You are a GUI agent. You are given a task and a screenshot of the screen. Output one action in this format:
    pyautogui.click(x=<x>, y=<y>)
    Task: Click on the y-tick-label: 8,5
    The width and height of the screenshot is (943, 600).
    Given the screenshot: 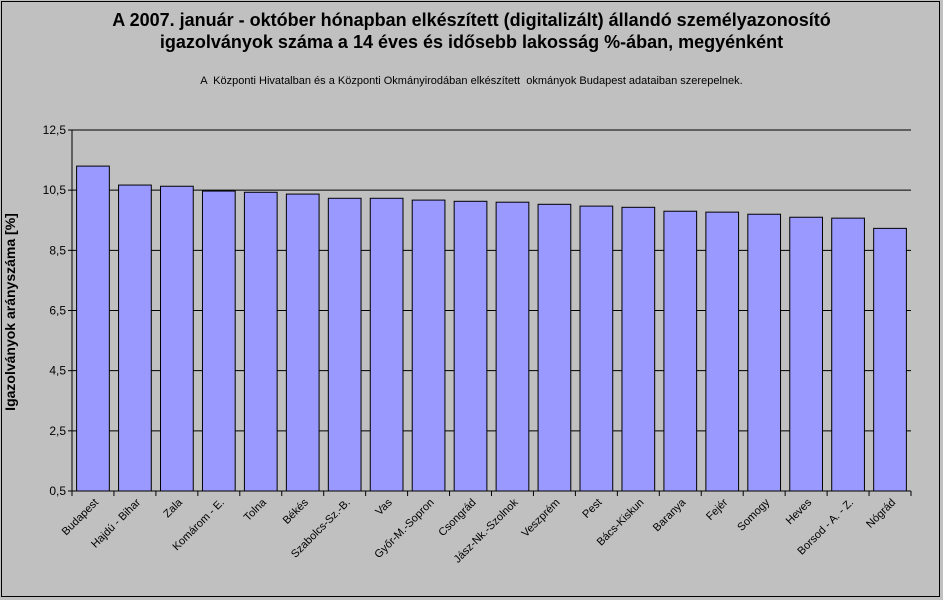 What is the action you would take?
    pyautogui.click(x=57, y=250)
    